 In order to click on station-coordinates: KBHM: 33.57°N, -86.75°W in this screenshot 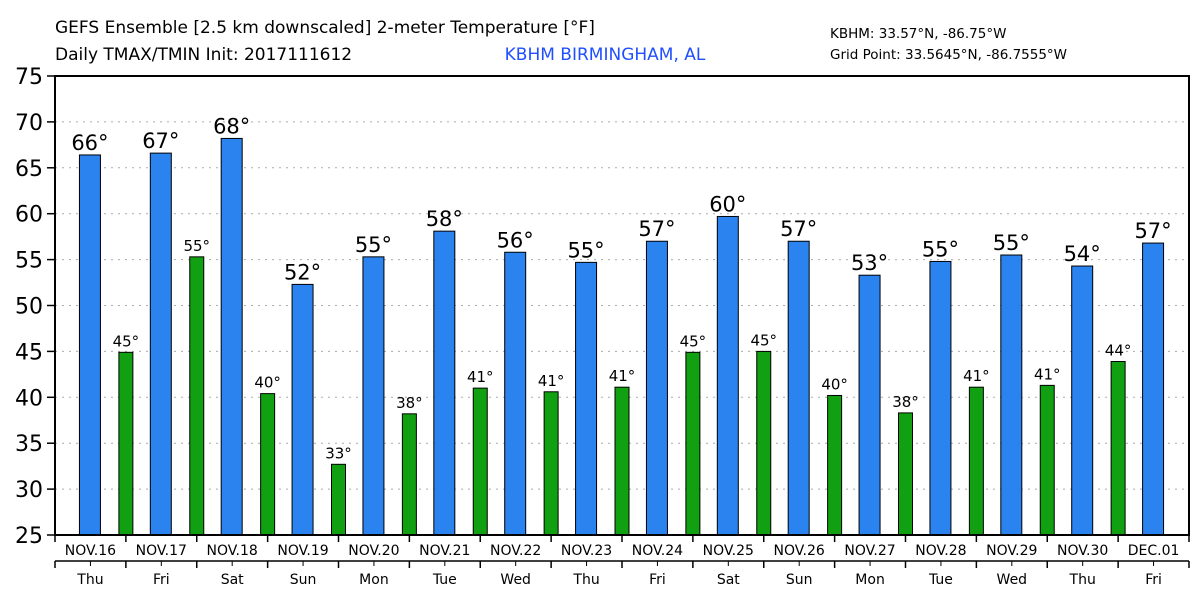, I will do `click(918, 34)`.